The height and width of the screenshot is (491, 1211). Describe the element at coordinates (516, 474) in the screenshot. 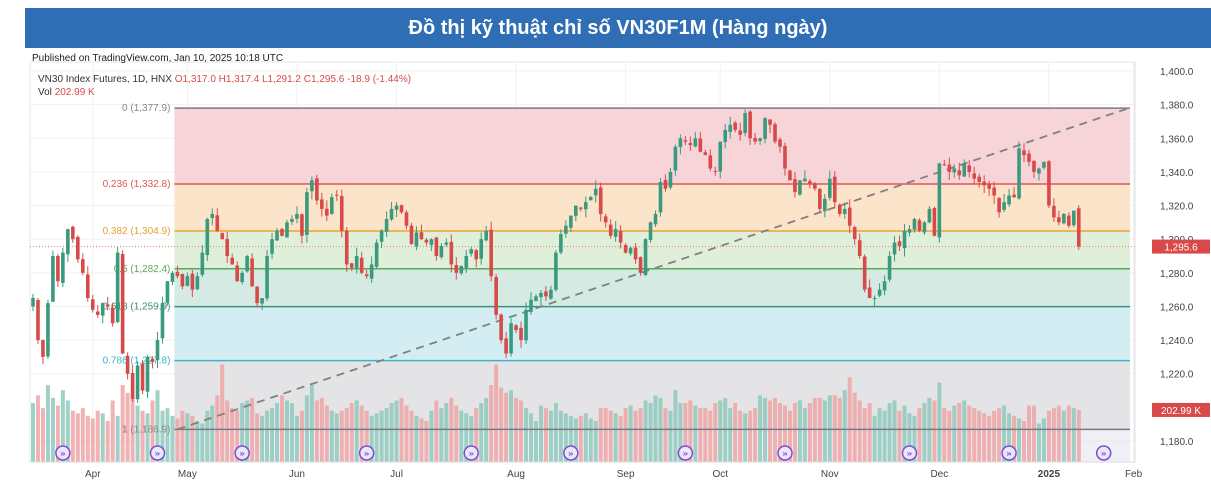

I see `x-tick-label: Aug` at that location.